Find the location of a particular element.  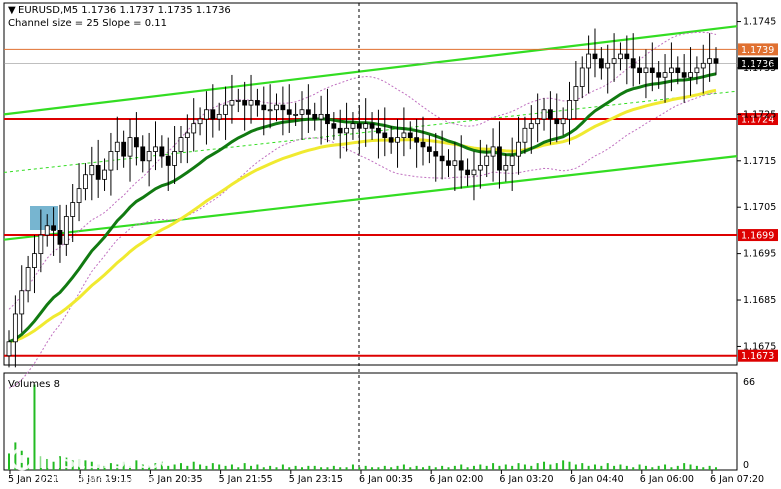

symbol-line: EURUSD,M5 1.1736 1.1737 1.1735 1.1736 is located at coordinates (124, 10).